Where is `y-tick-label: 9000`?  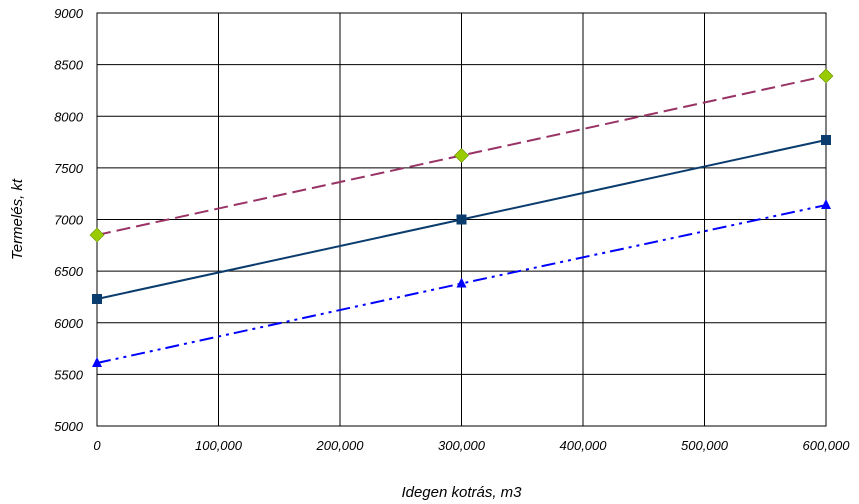
y-tick-label: 9000 is located at coordinates (69, 13).